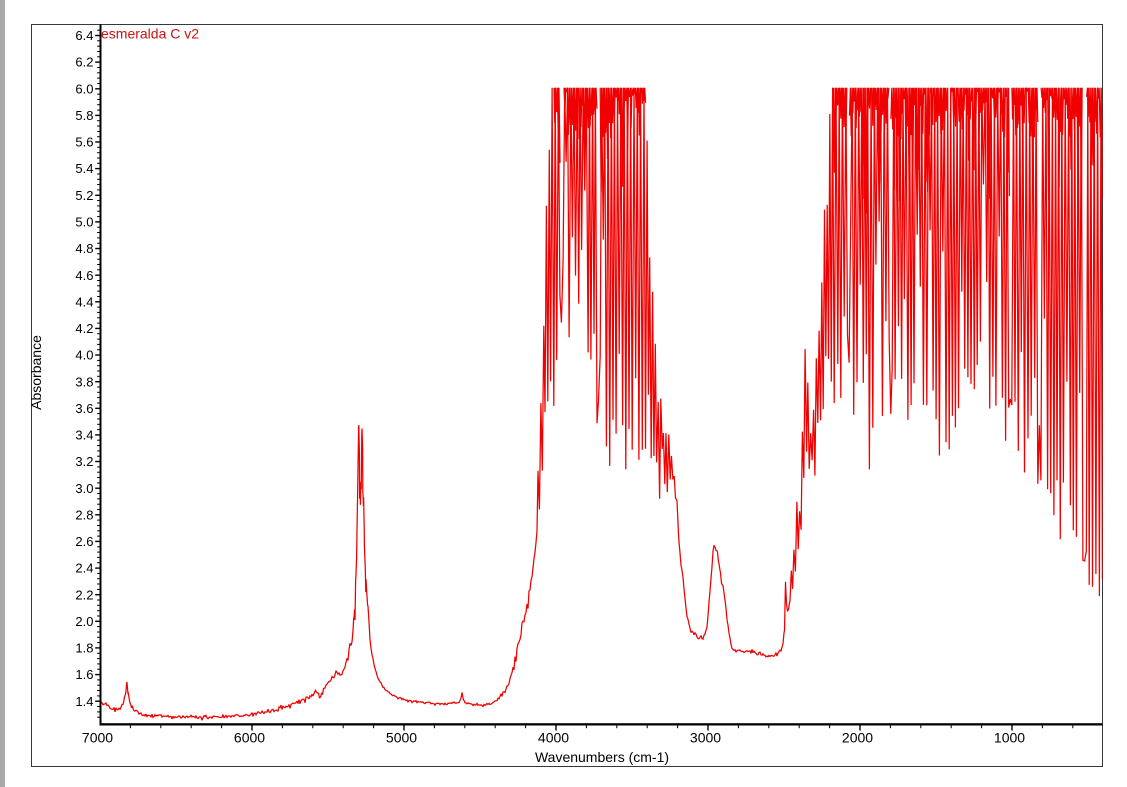  What do you see at coordinates (84, 648) in the screenshot?
I see `svg-text: 1.8` at bounding box center [84, 648].